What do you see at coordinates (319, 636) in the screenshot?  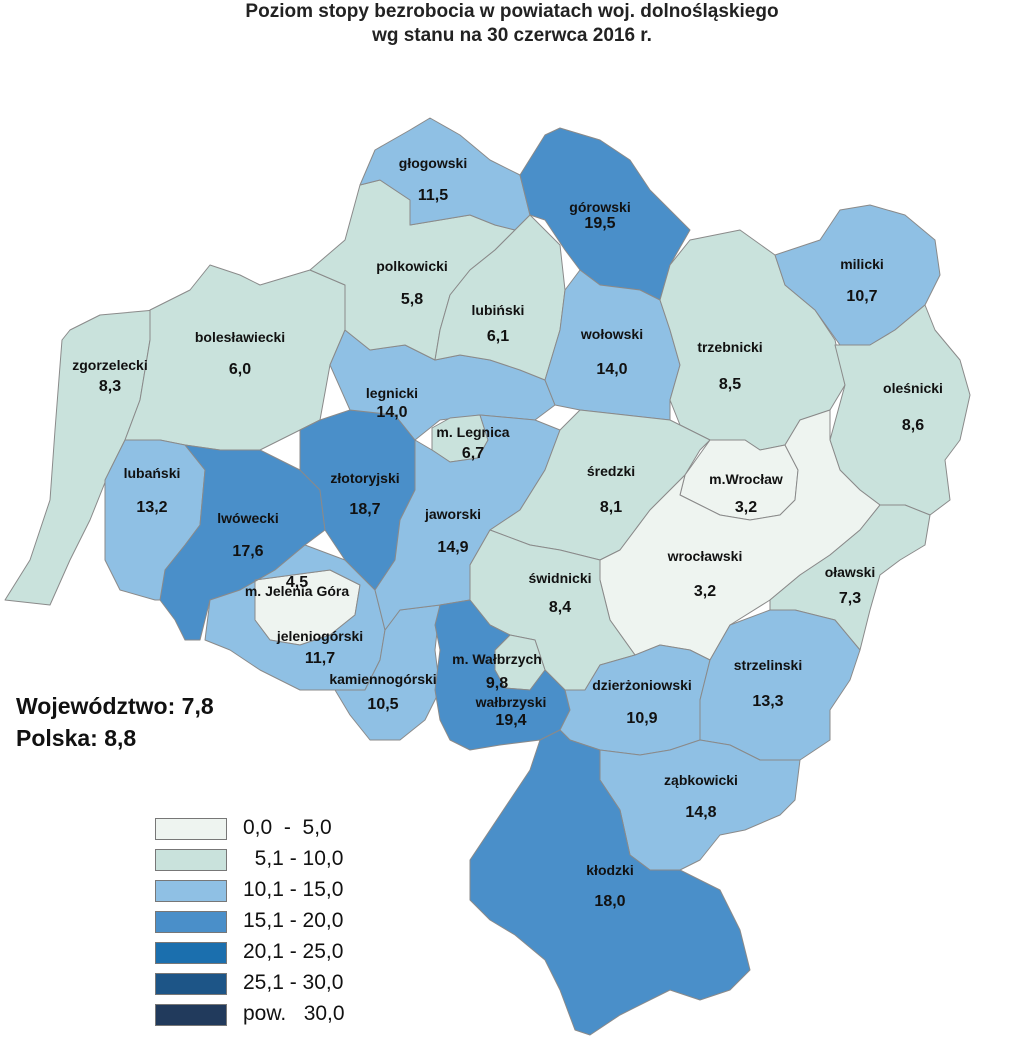 I see `region-name-jeleniogorski: jeleniogórski` at bounding box center [319, 636].